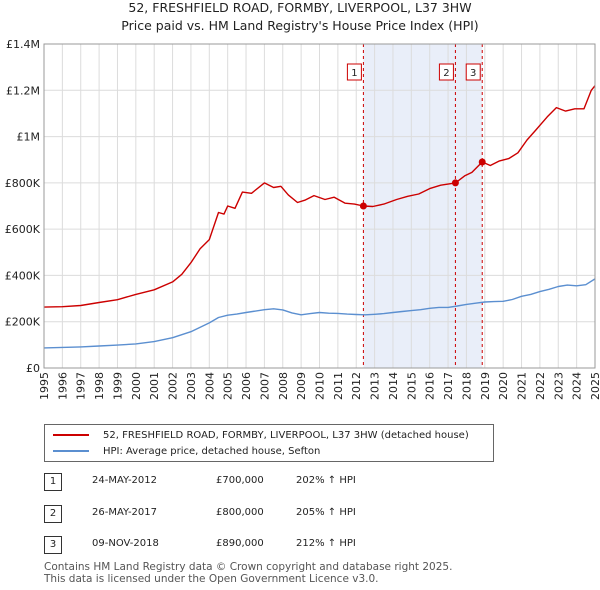  I want to click on sale-row: 1 24-MAY-2012 £700,000 202% ↑ HPI, so click(244, 483).